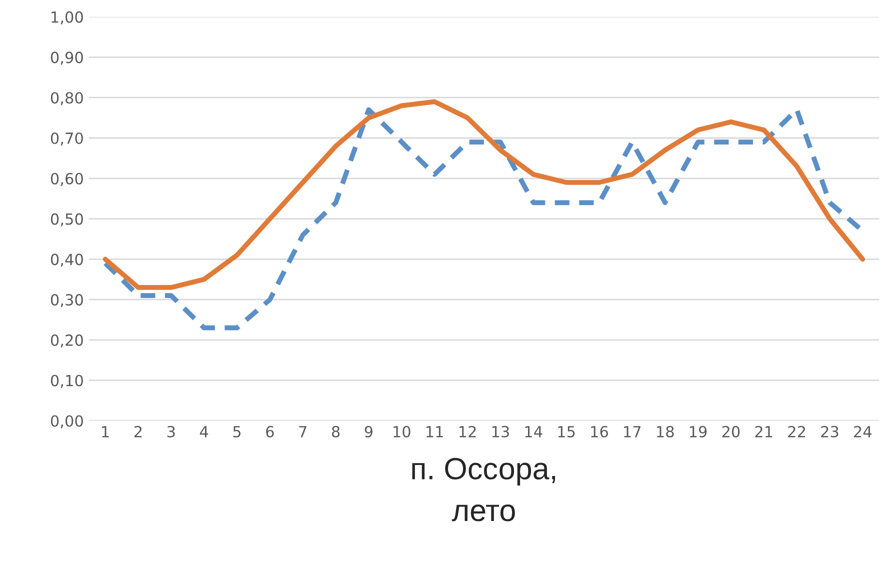  Describe the element at coordinates (66, 99) in the screenshot. I see `y-tick-label: 0,80` at that location.